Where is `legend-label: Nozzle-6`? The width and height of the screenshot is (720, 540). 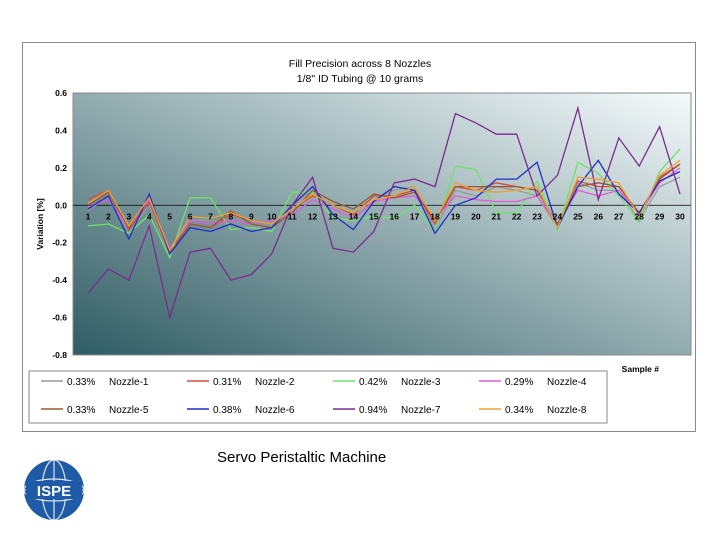
legend-label: Nozzle-6 is located at coordinates (275, 410).